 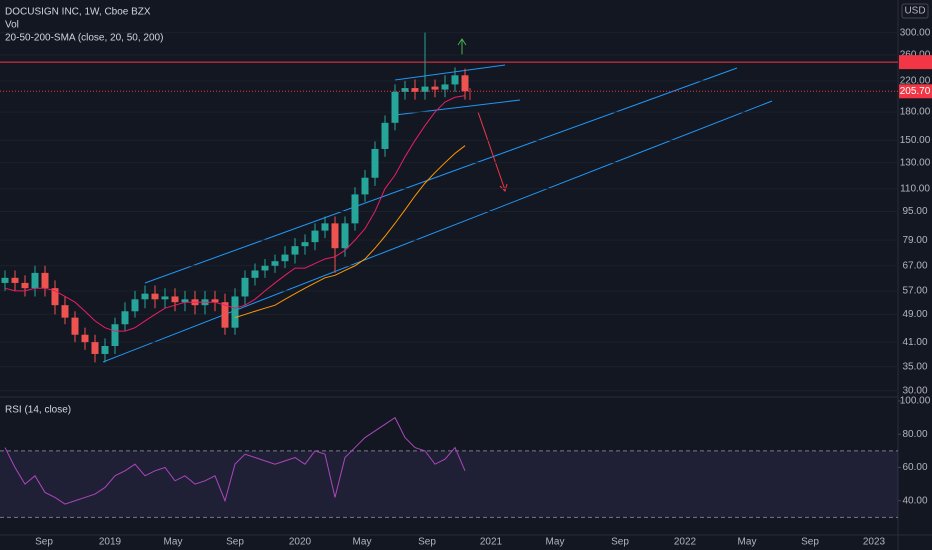 What do you see at coordinates (914, 467) in the screenshot?
I see `y-tick-label: 60.00` at bounding box center [914, 467].